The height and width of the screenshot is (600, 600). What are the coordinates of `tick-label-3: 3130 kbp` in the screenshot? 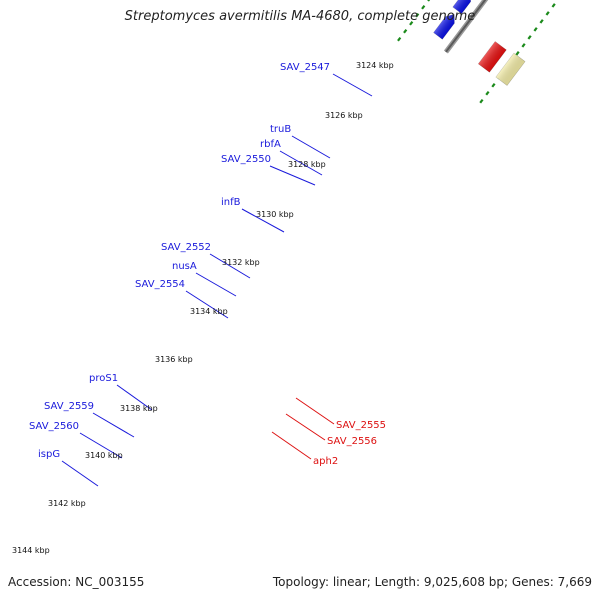 It's located at (275, 214).